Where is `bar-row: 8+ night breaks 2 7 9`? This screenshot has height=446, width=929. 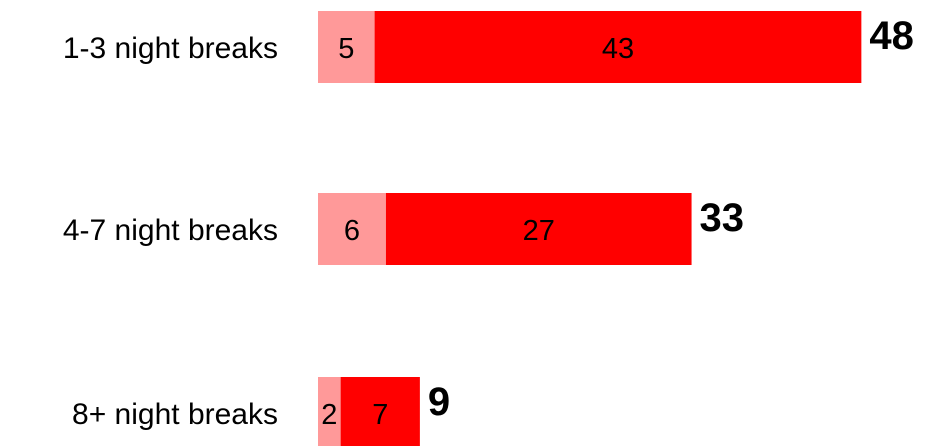
bar-row: 8+ night breaks 2 7 9 is located at coordinates (261, 411).